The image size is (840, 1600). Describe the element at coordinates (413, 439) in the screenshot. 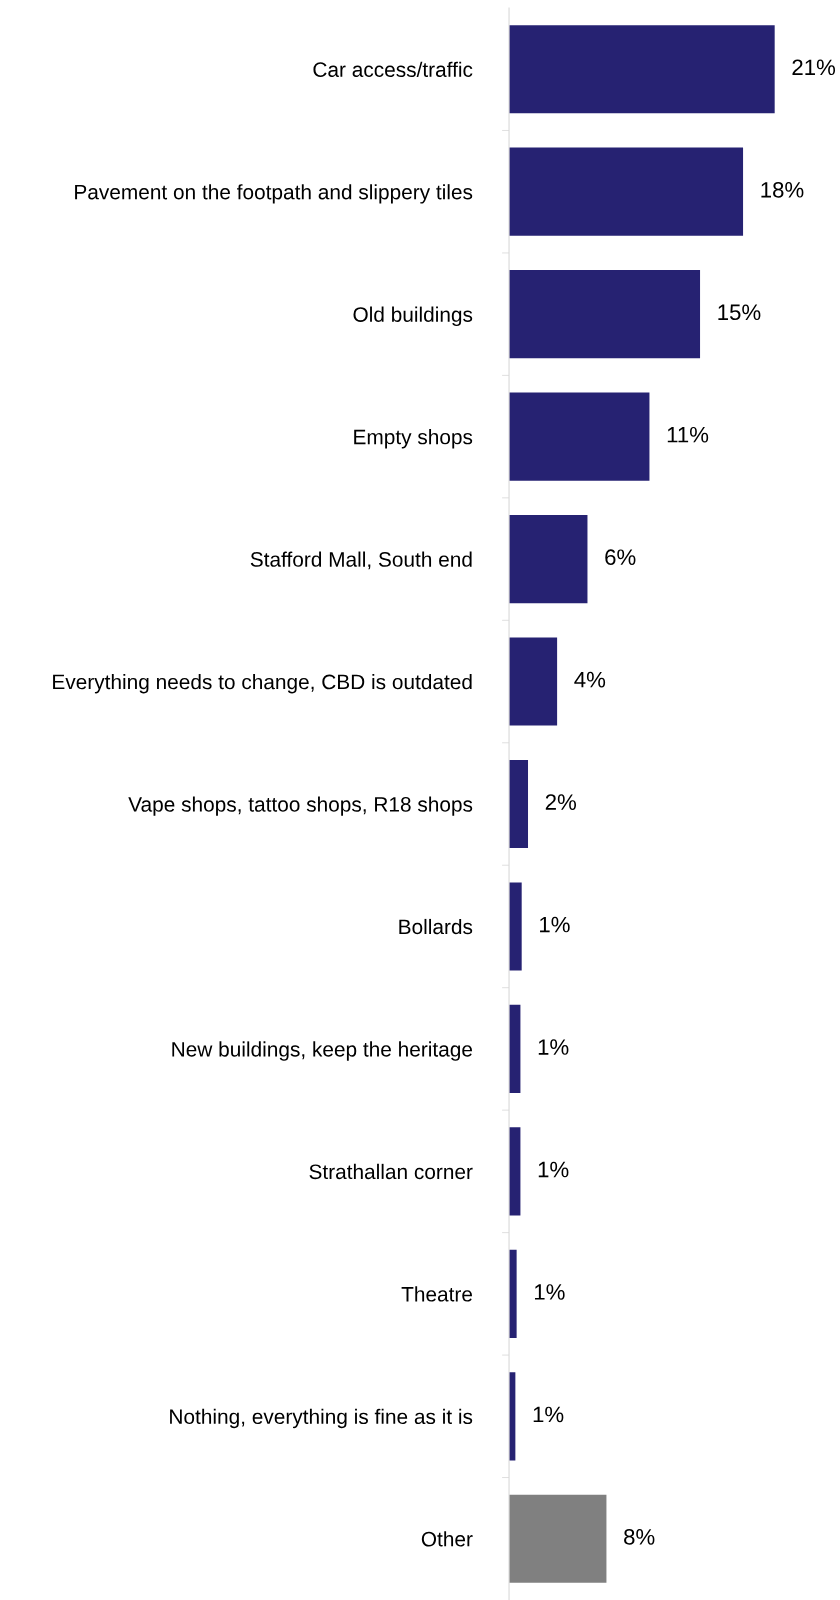

I see `y-tick-label: Empty shops` at that location.